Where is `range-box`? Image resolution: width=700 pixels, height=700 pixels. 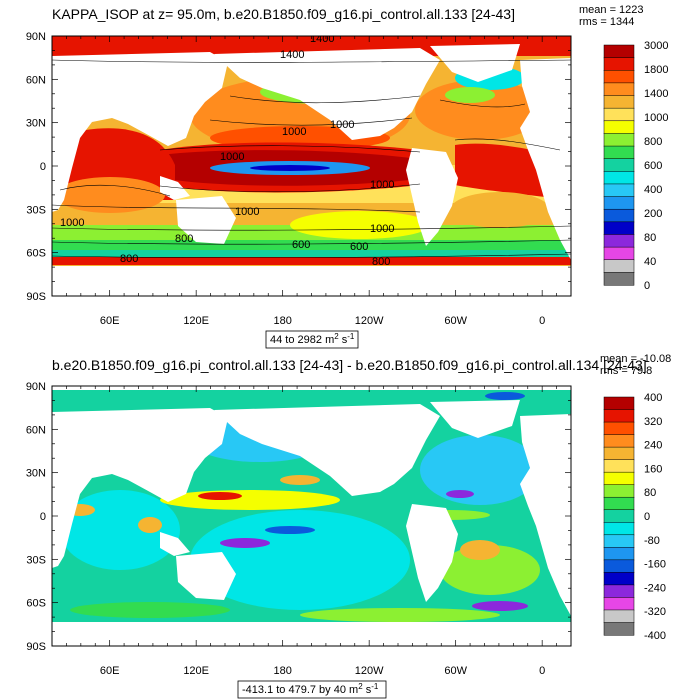 range-box is located at coordinates (312, 339).